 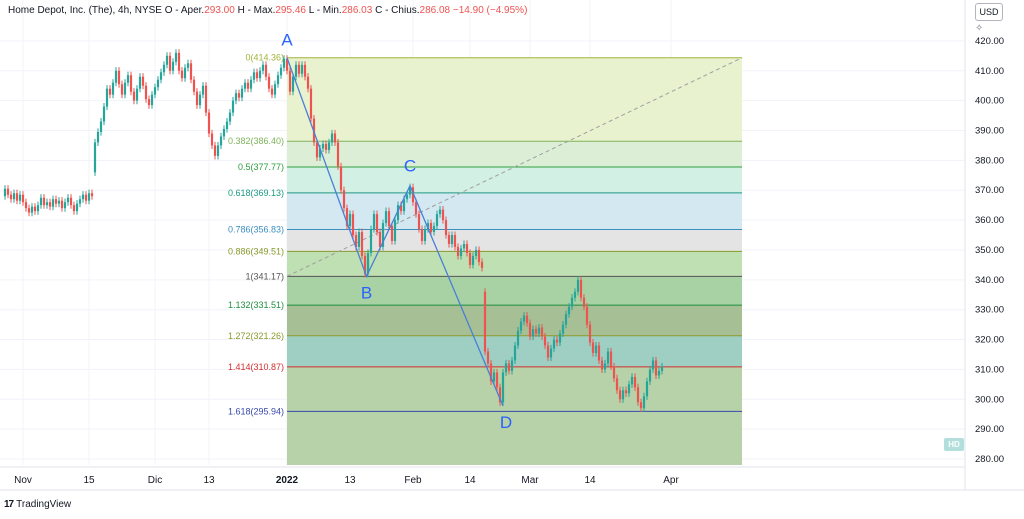 What do you see at coordinates (23, 480) in the screenshot?
I see `time-tick-label: Nov` at bounding box center [23, 480].